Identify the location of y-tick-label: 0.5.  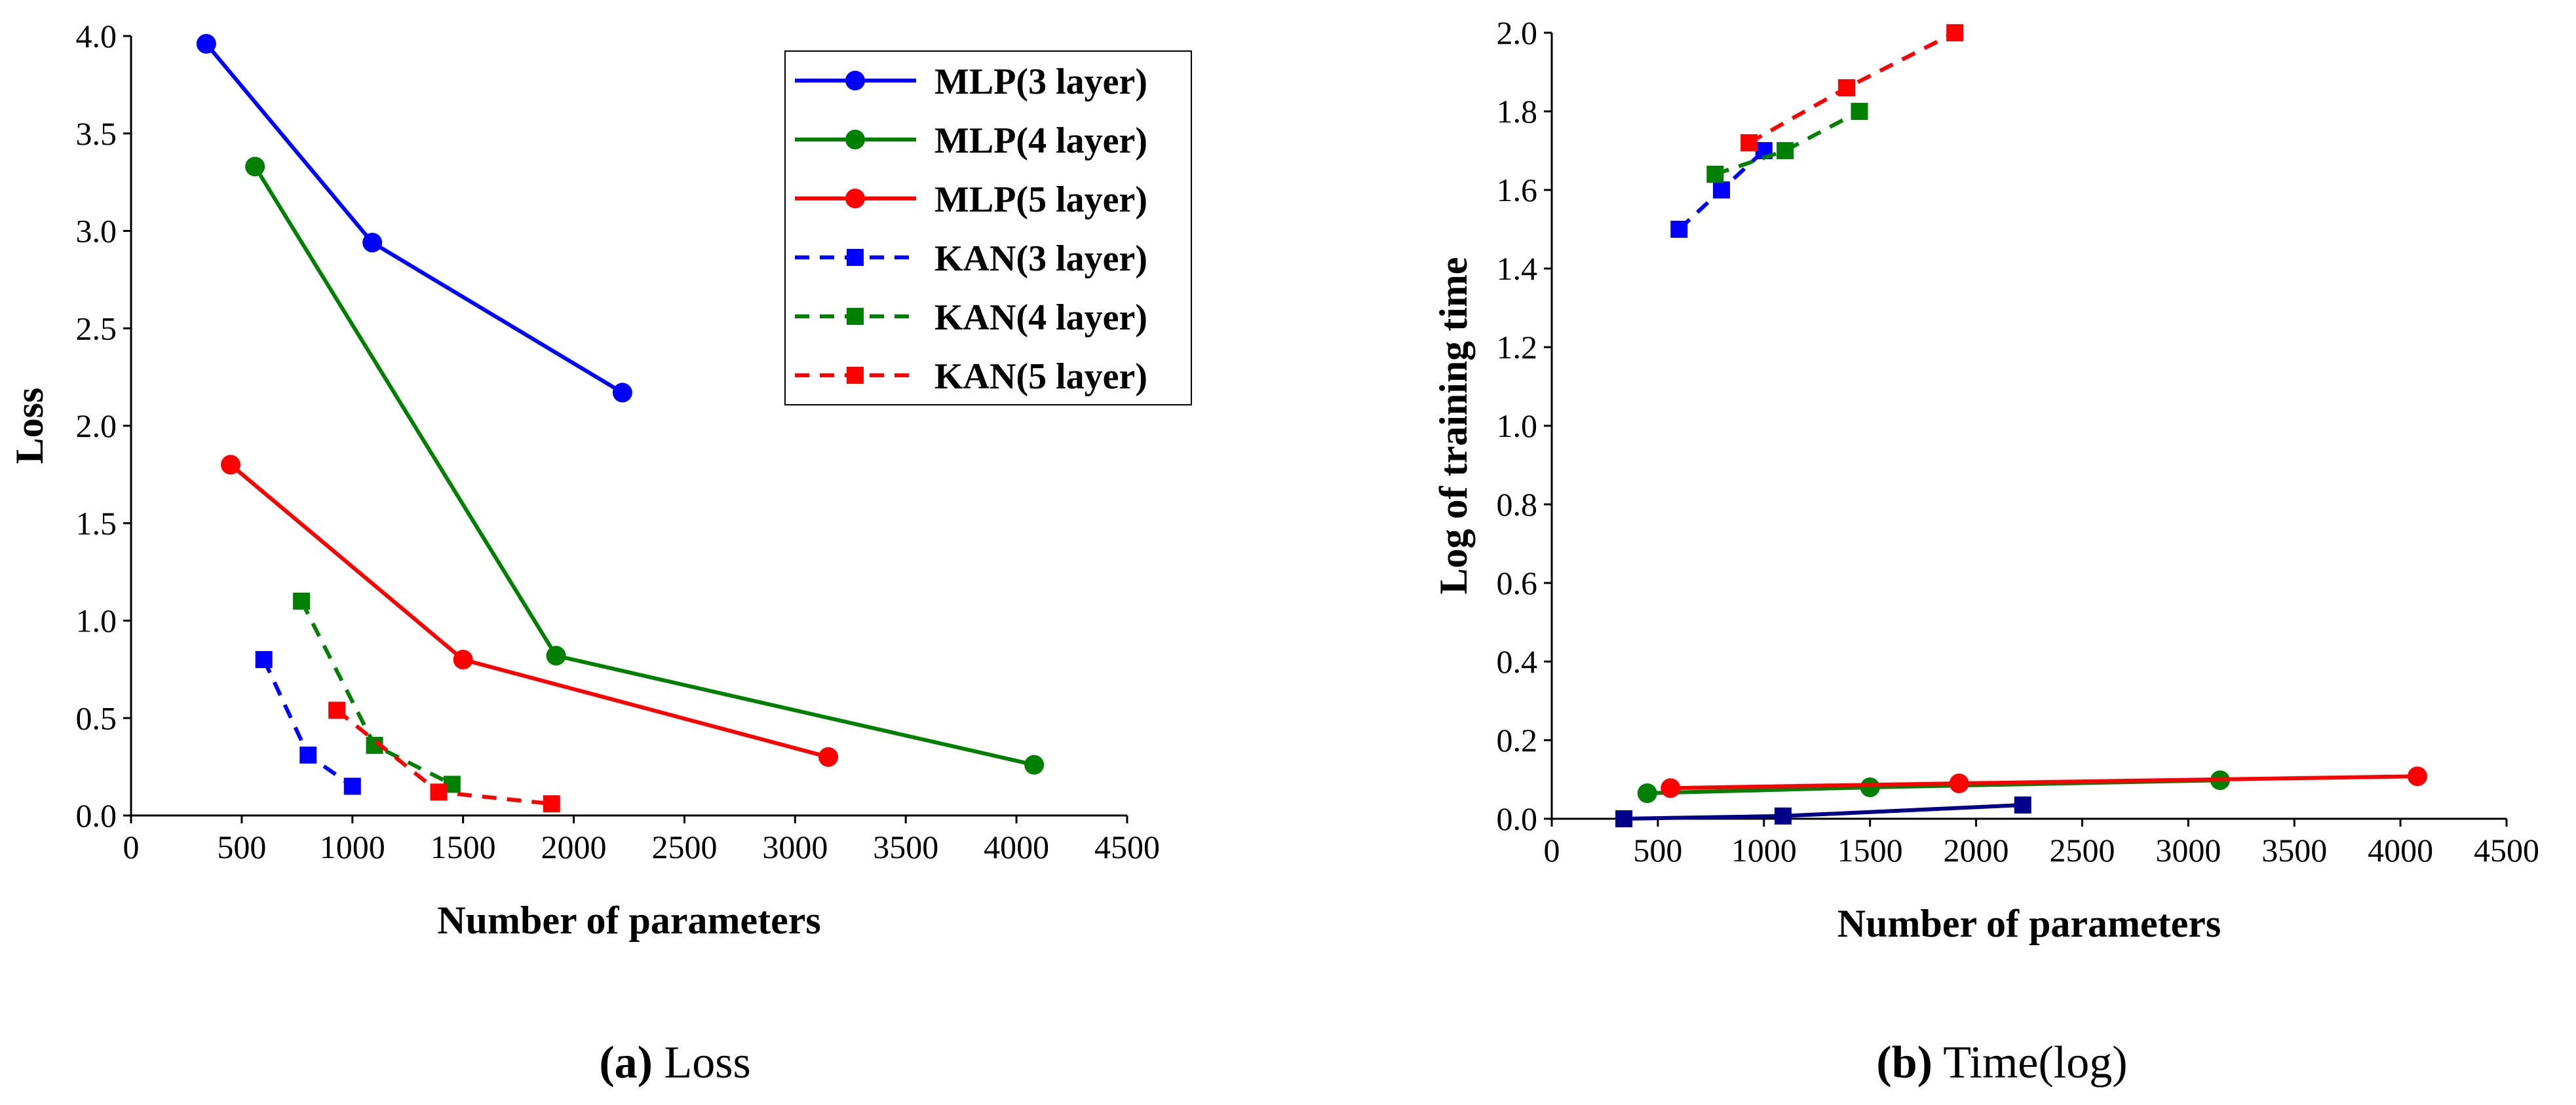
(96, 718).